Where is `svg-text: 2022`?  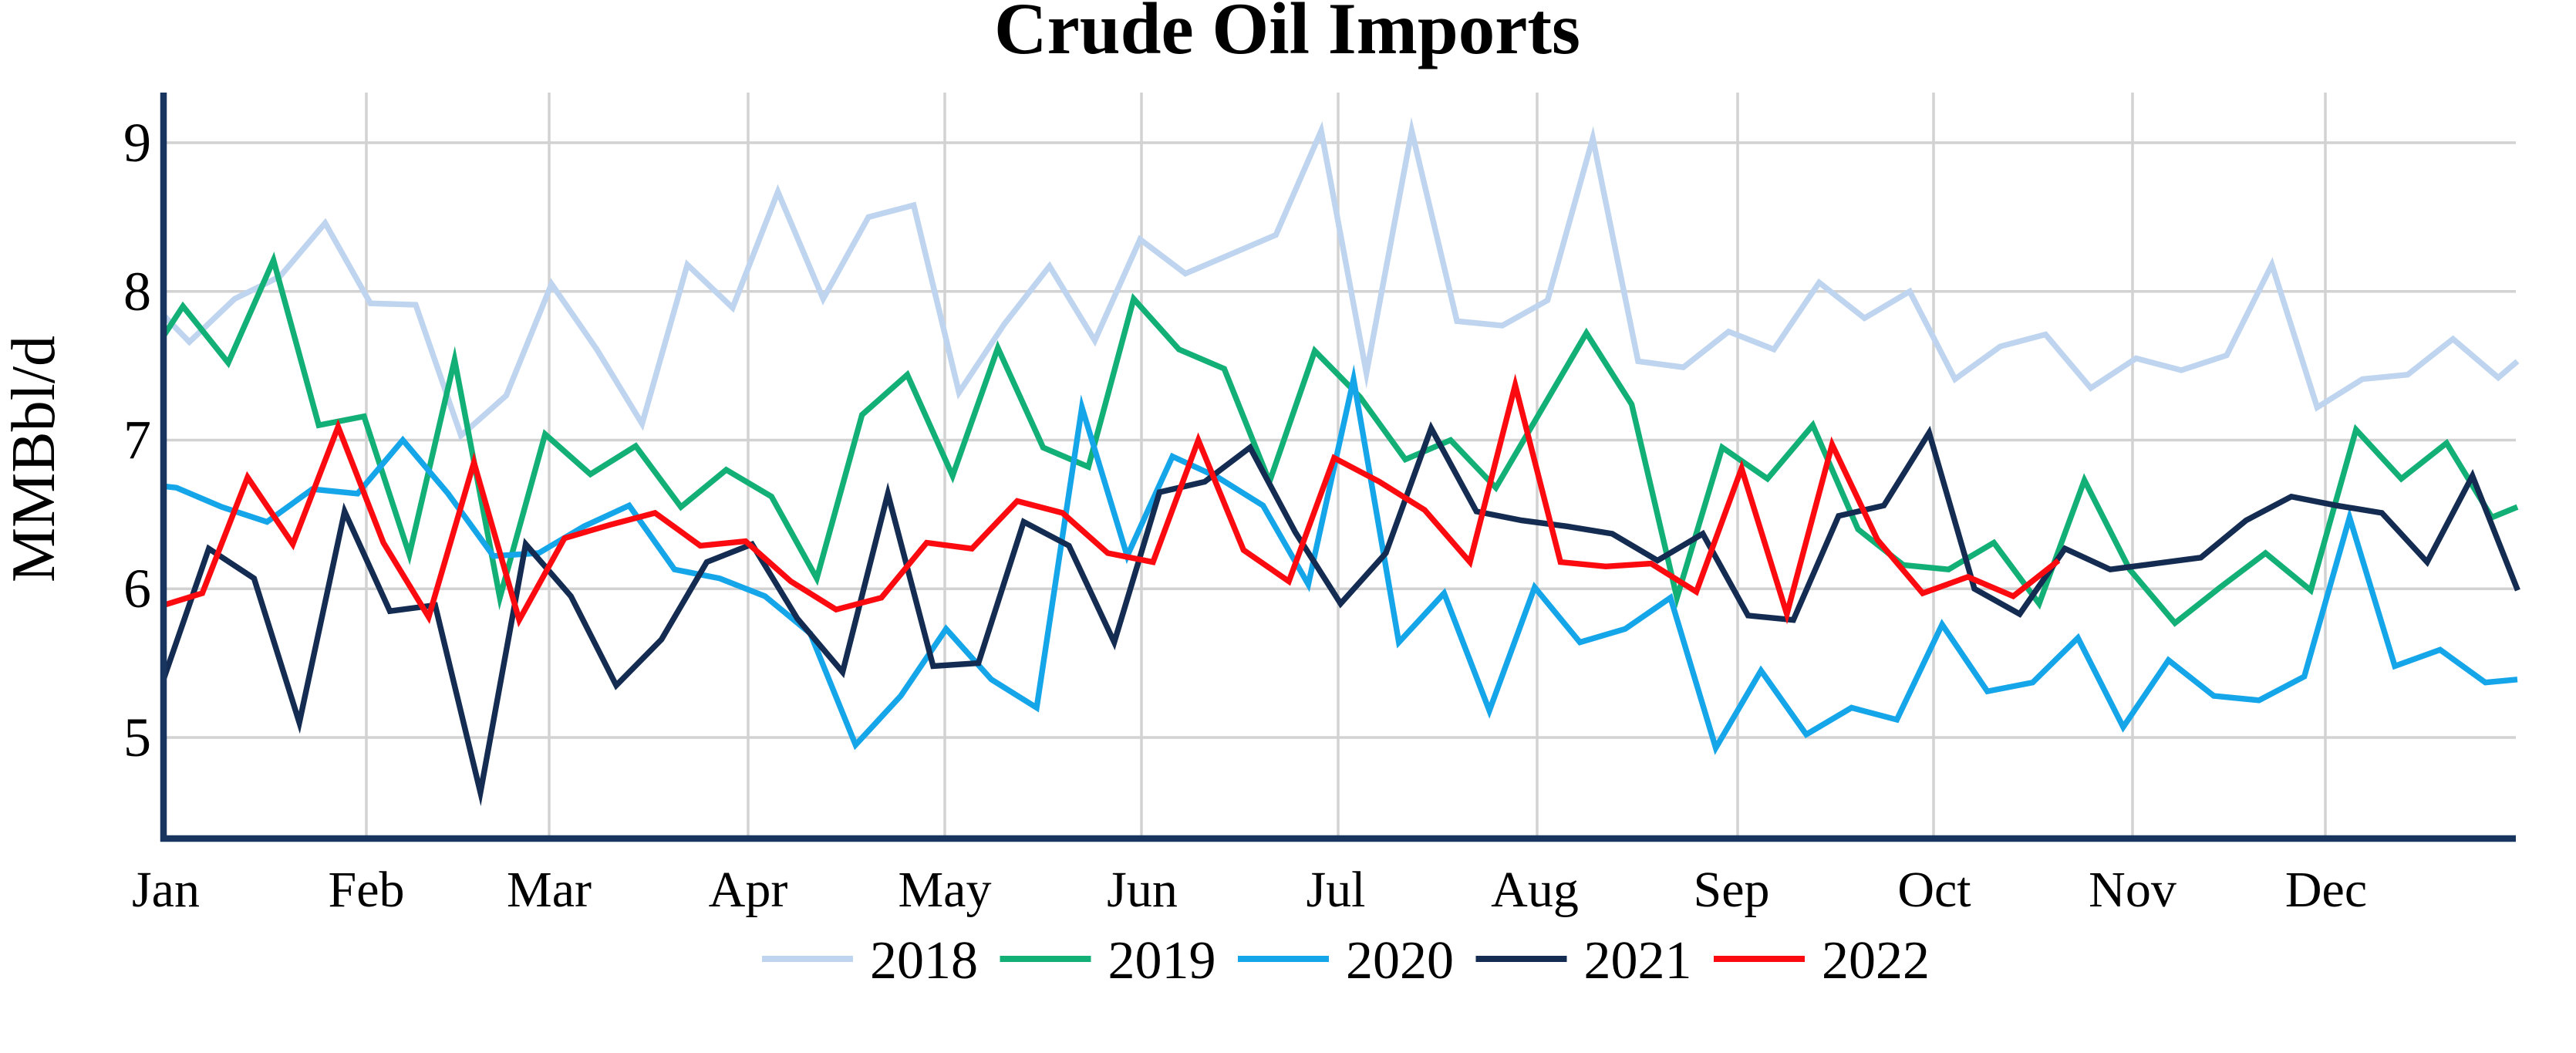 svg-text: 2022 is located at coordinates (1876, 961).